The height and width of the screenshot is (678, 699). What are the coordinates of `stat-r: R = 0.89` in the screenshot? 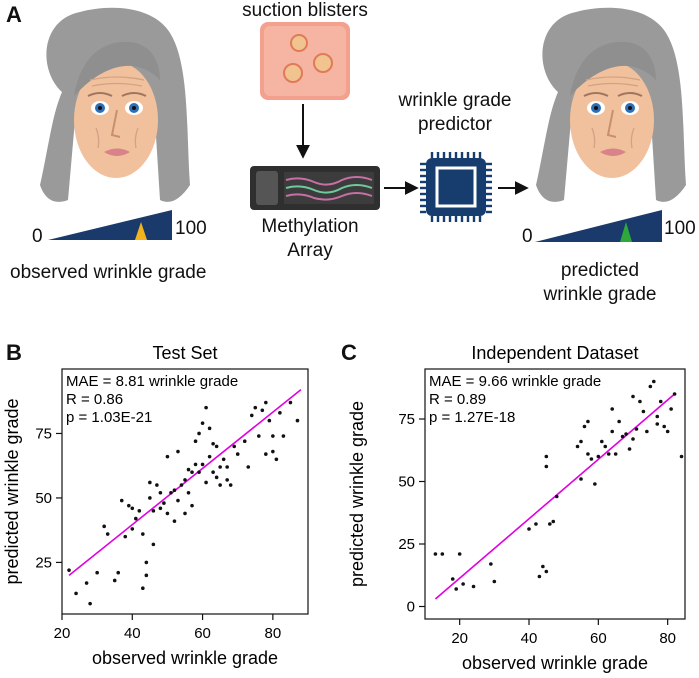 It's located at (457, 399).